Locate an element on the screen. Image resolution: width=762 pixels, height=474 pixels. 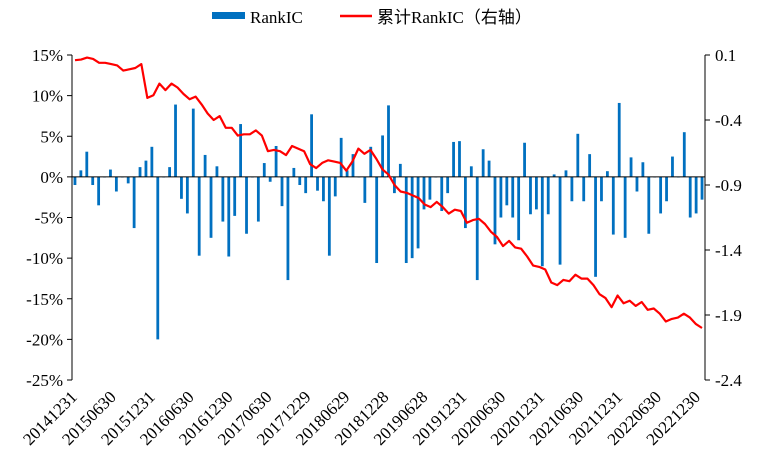
left-tick-label: -10% is located at coordinates (44, 258).